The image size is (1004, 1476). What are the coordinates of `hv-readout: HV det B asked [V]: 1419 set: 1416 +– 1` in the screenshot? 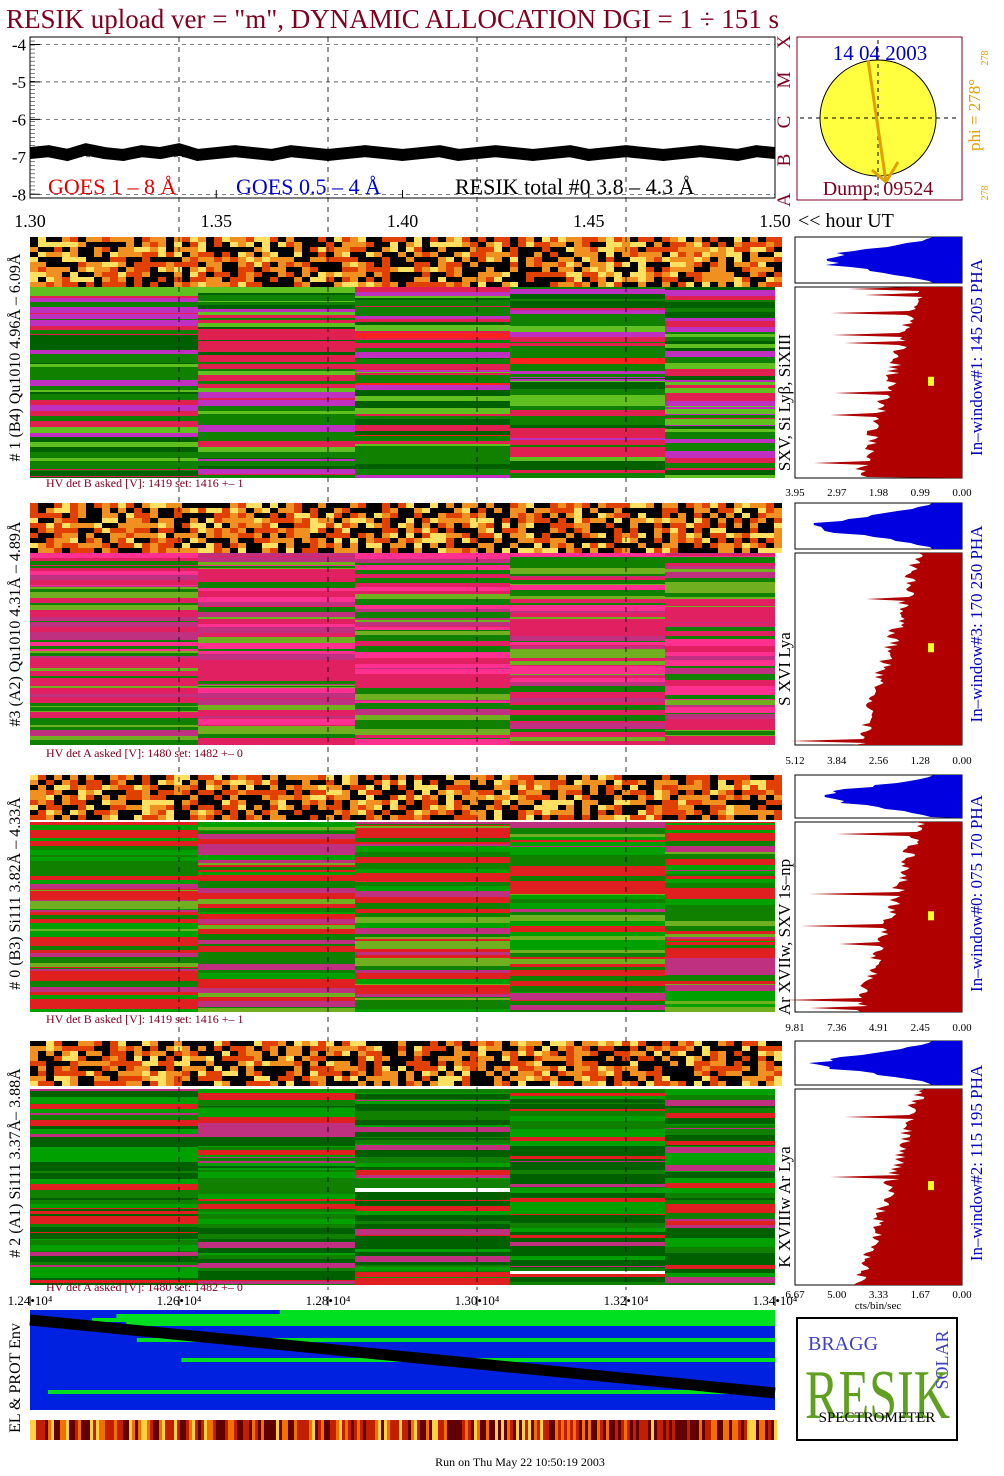 It's located at (145, 1019).